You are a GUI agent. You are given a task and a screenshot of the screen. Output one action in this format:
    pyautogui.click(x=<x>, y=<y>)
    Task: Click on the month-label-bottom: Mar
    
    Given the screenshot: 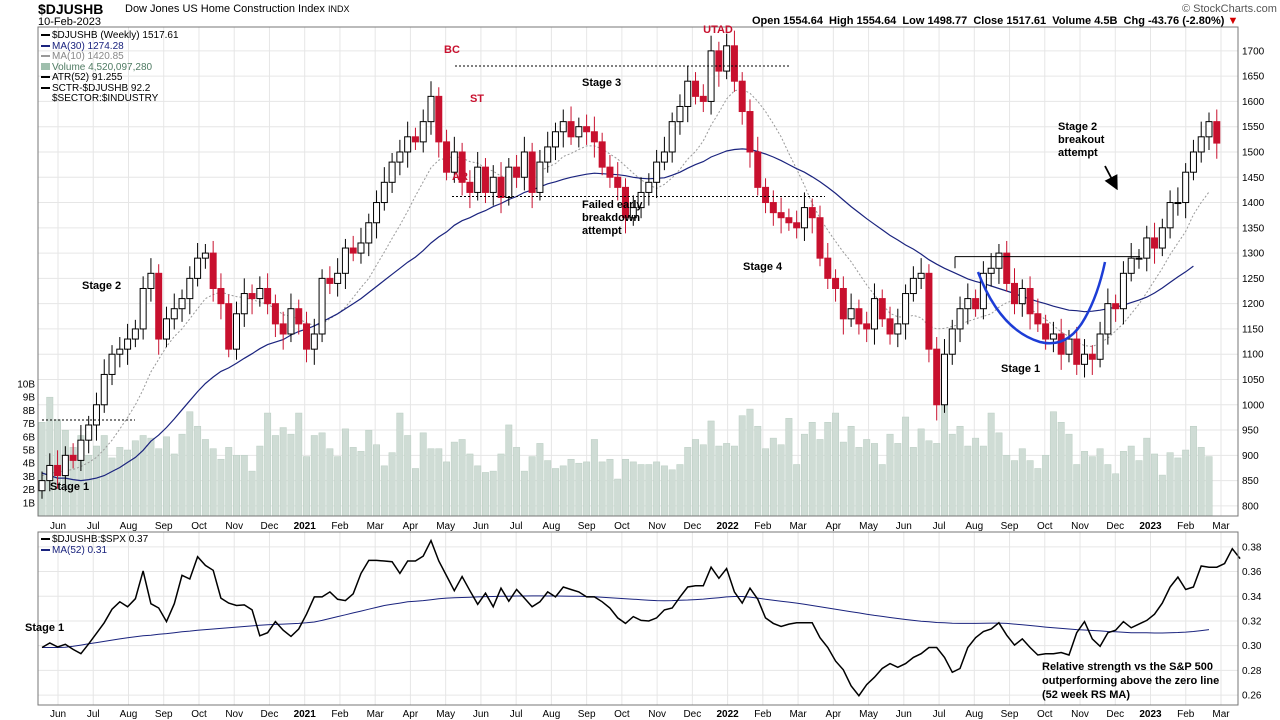 What is the action you would take?
    pyautogui.click(x=376, y=714)
    